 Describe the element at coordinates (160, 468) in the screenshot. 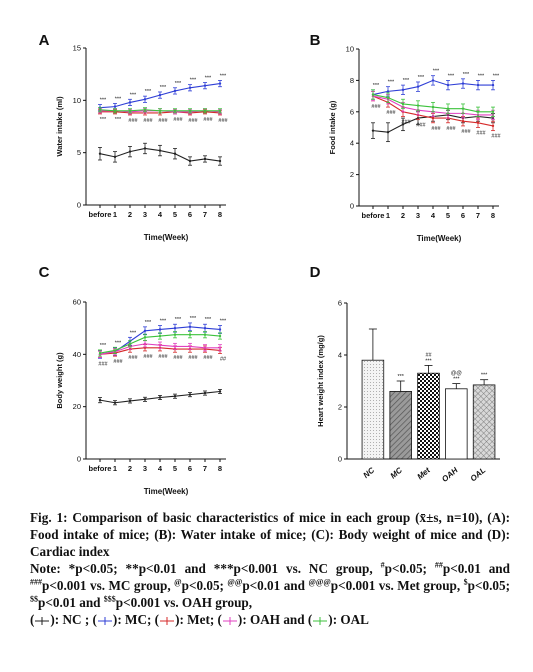

I see `x-tick-label: 4` at that location.